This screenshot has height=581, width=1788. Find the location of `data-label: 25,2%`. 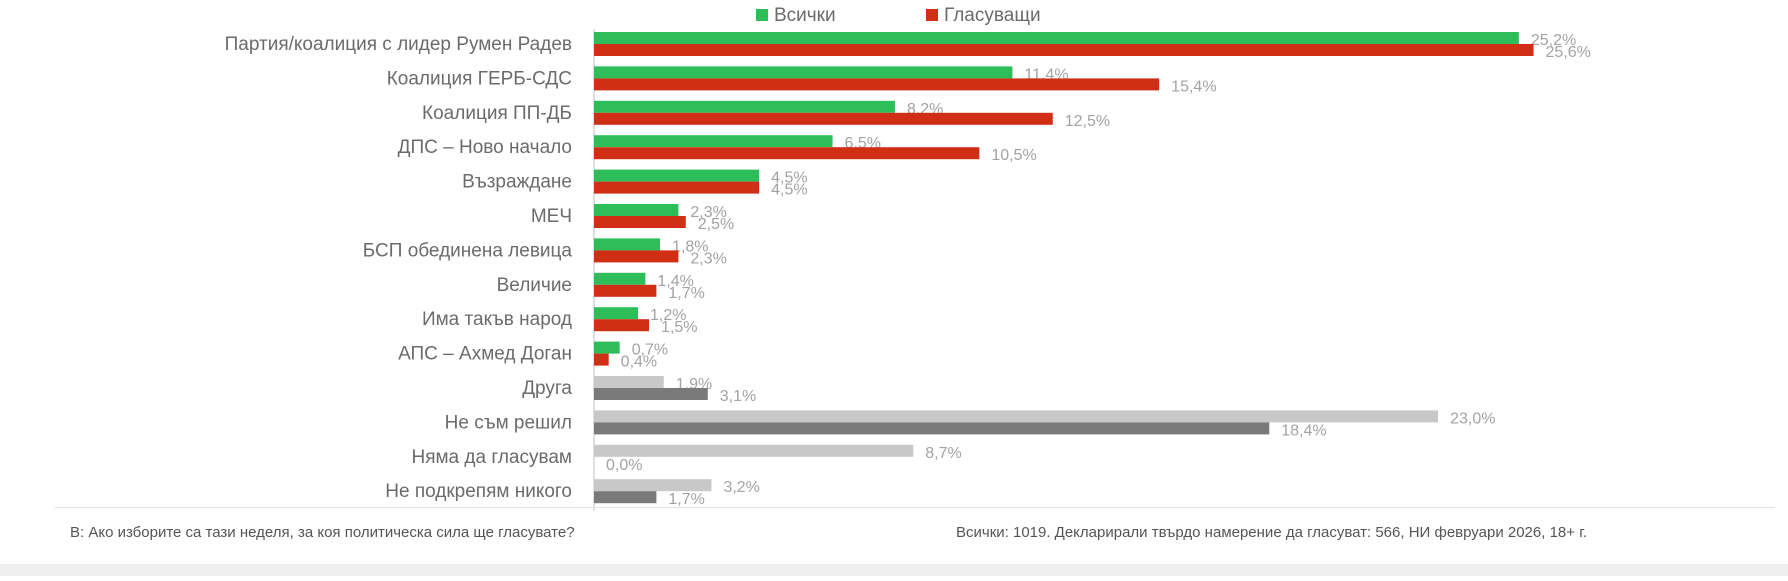

data-label: 25,2% is located at coordinates (1553, 40).